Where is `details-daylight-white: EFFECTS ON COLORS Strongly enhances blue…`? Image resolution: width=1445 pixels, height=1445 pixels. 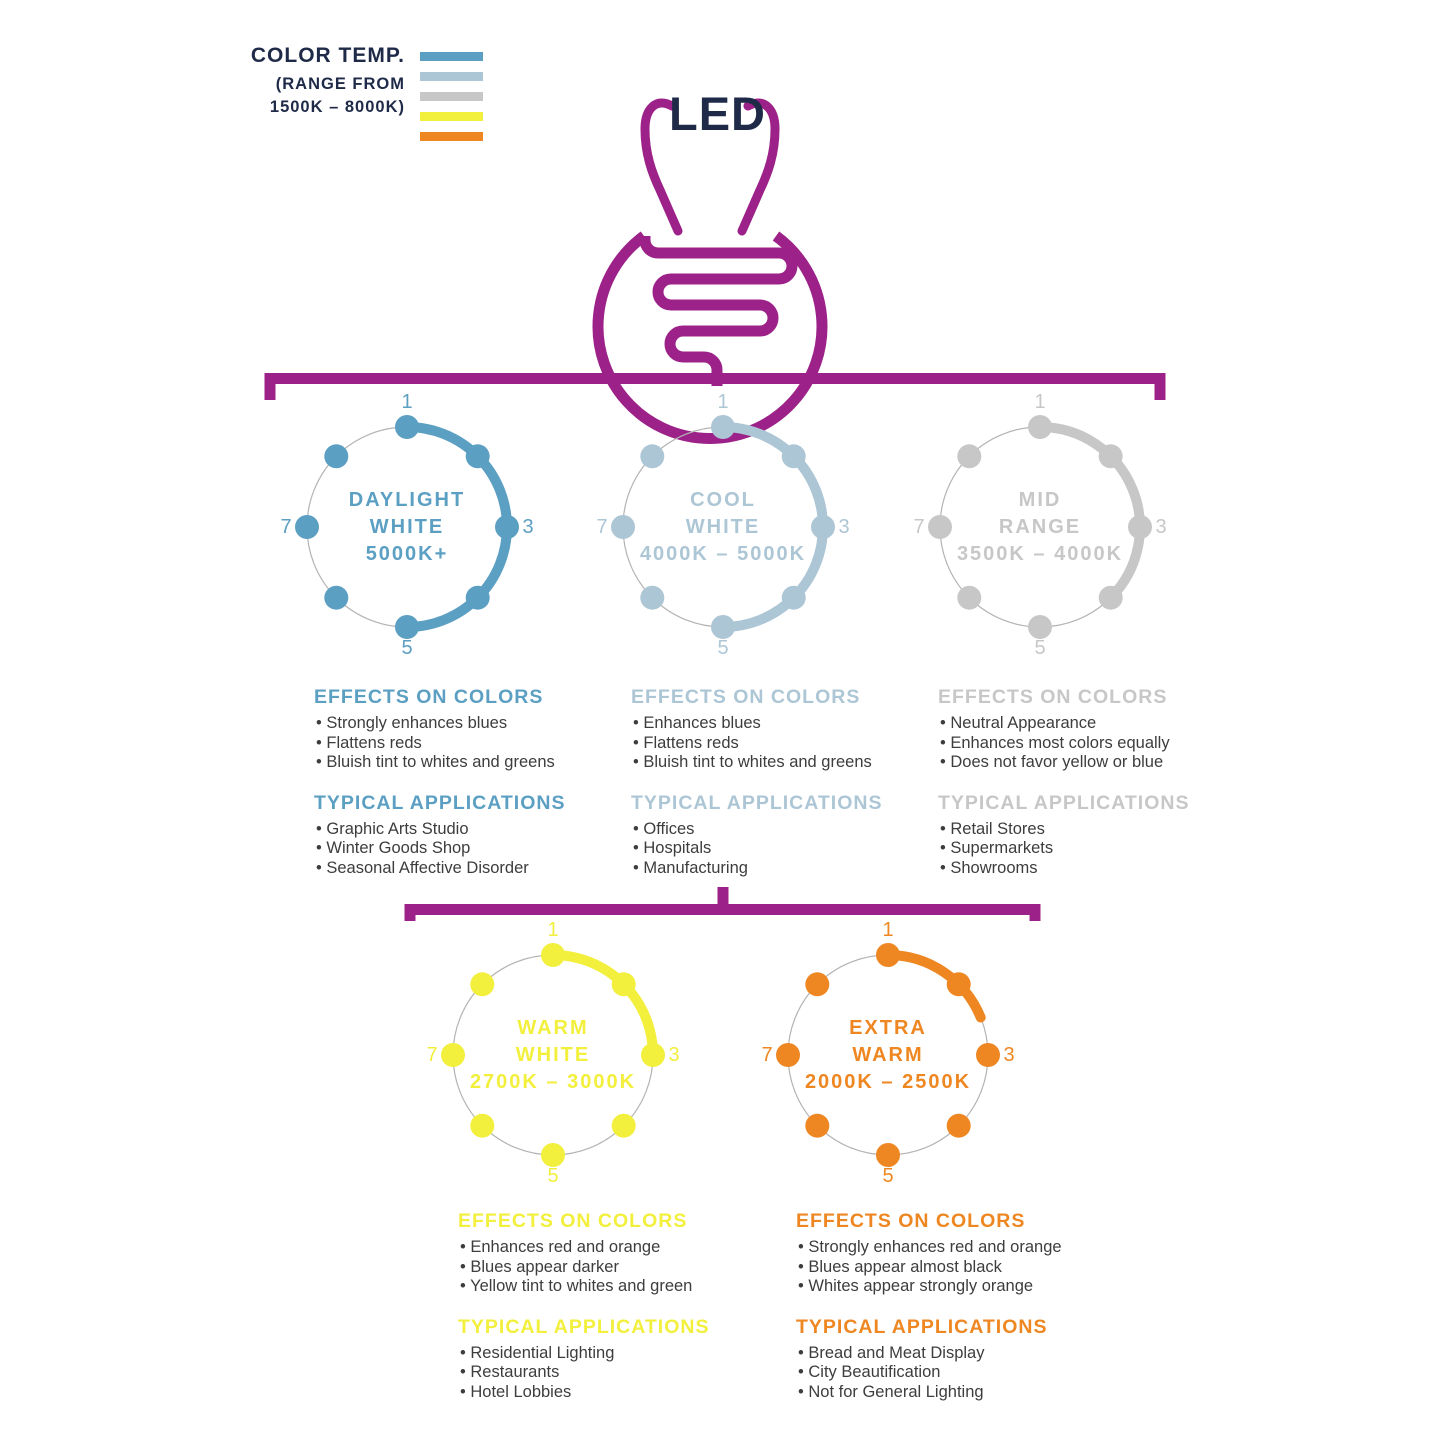
details-daylight-white: EFFECTS ON COLORS Strongly enhances blue… is located at coordinates (484, 782).